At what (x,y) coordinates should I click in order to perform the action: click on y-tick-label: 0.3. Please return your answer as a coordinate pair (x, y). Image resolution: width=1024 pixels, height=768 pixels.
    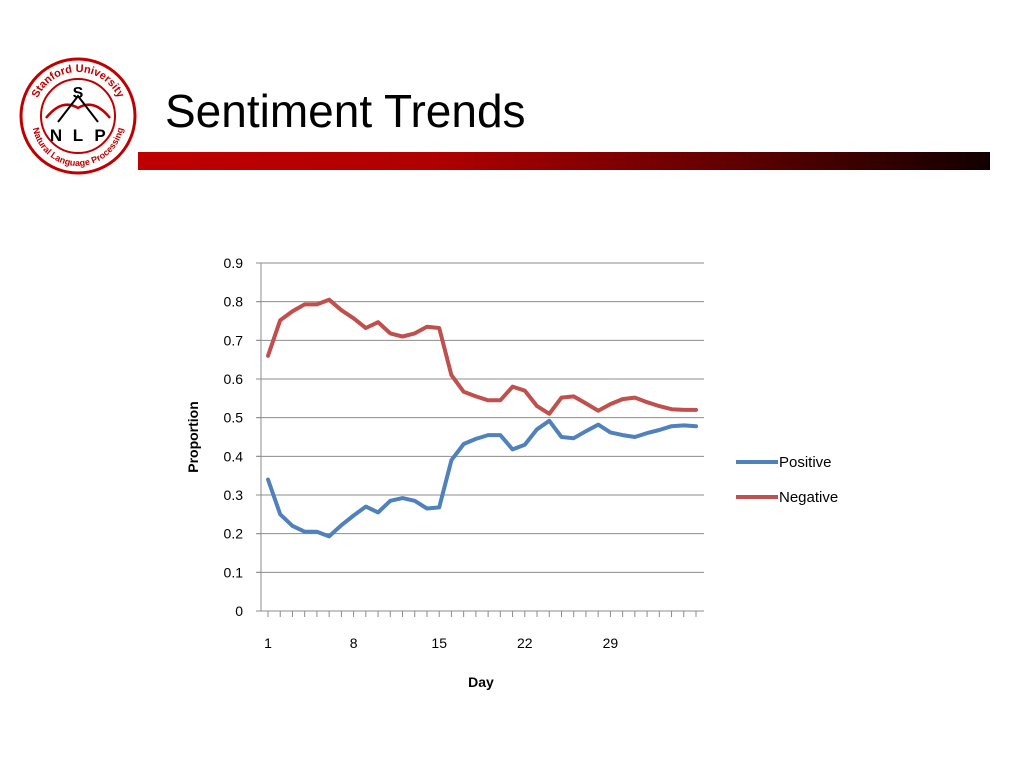
    Looking at the image, I should click on (234, 495).